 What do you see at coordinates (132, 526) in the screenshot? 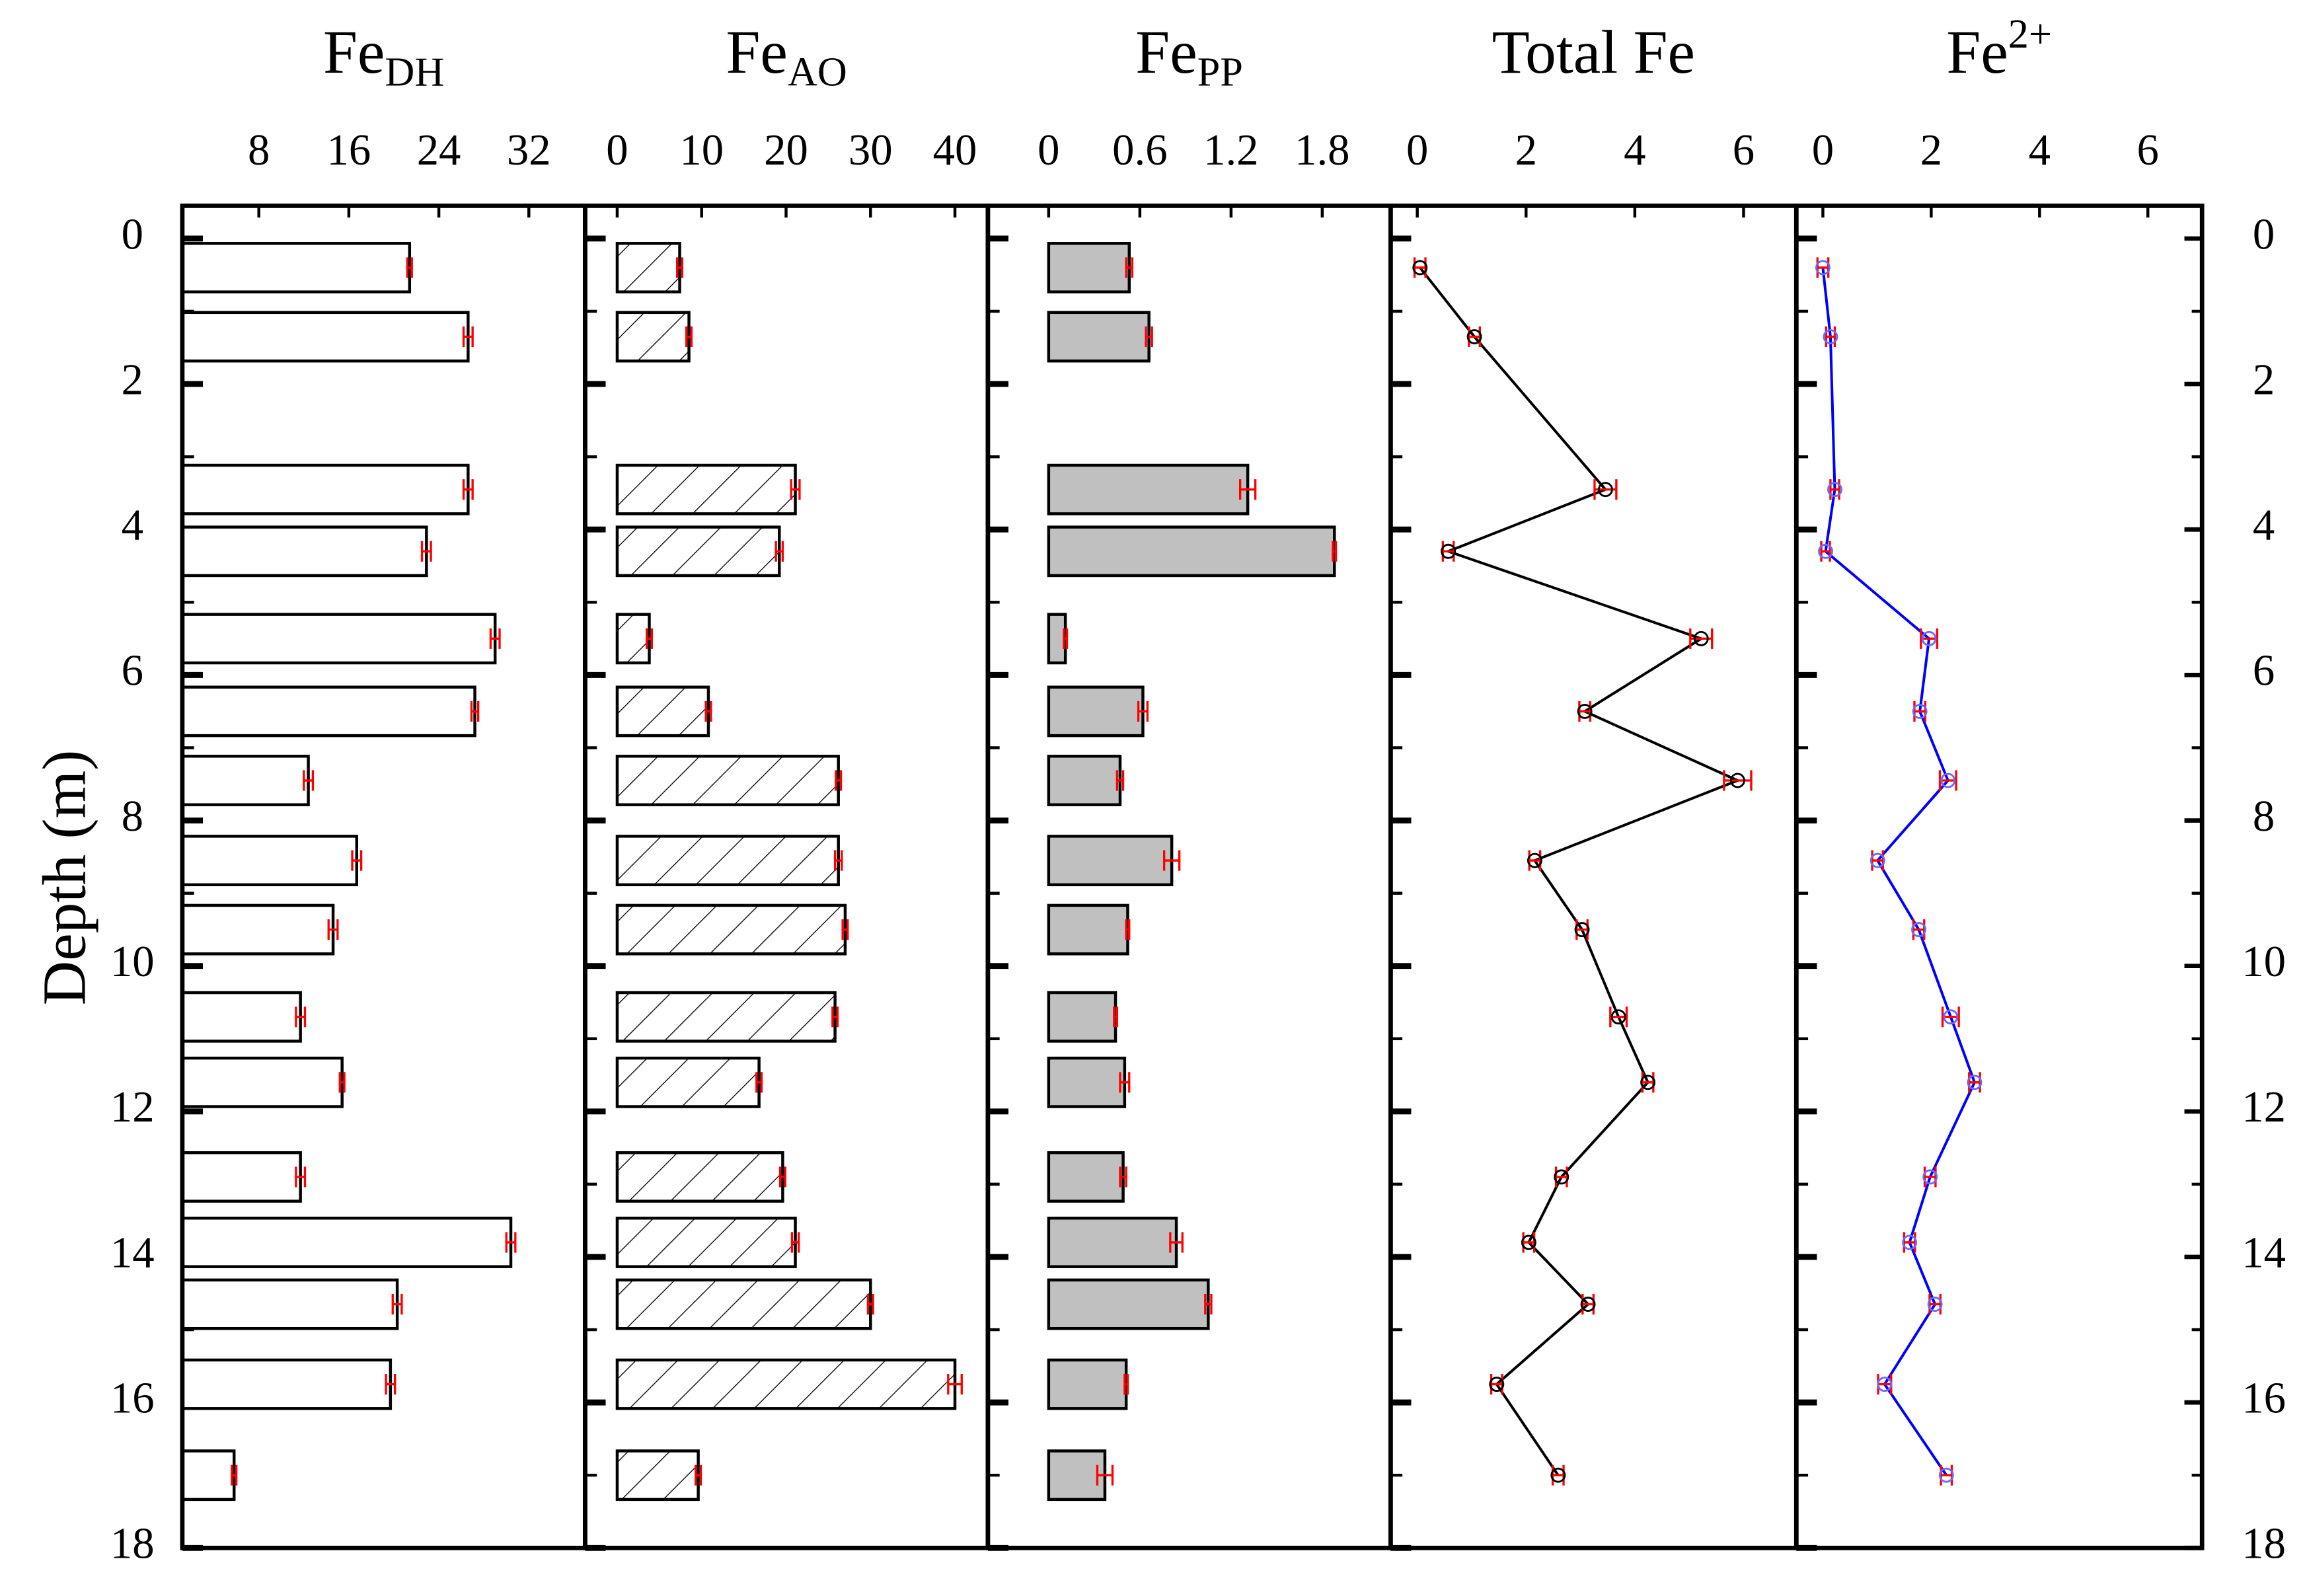
I see `y-tick-label: 4` at bounding box center [132, 526].